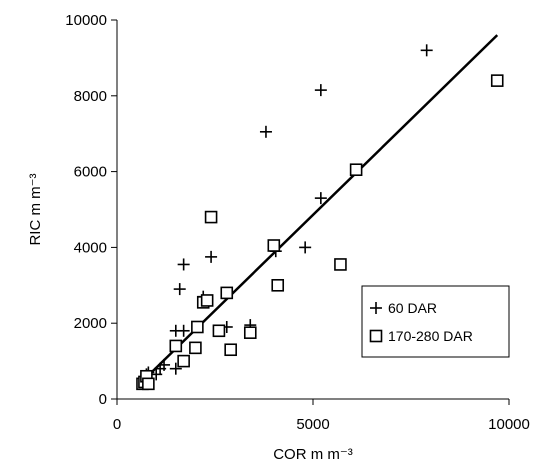  Describe the element at coordinates (35, 209) in the screenshot. I see `y-axis-title: RIC m m⁻³` at that location.